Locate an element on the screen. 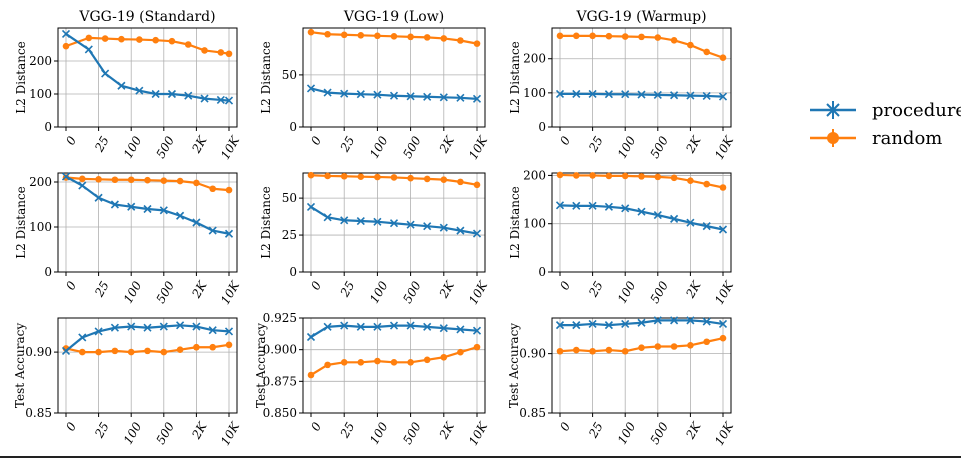 This screenshot has width=961, height=459. legend-item-random: random is located at coordinates (876, 138).